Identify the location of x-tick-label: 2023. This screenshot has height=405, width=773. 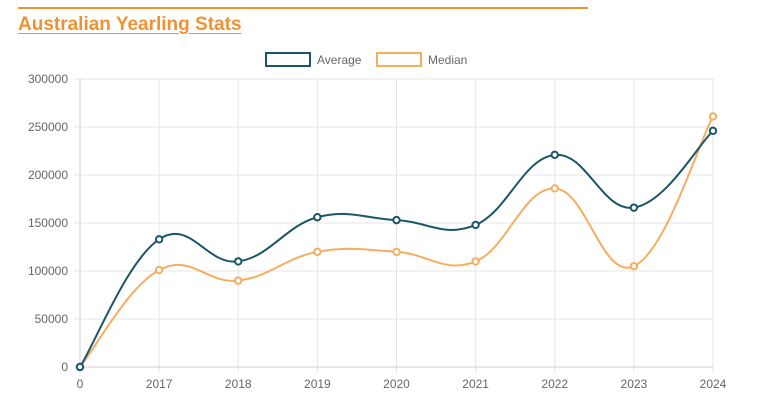
(634, 384).